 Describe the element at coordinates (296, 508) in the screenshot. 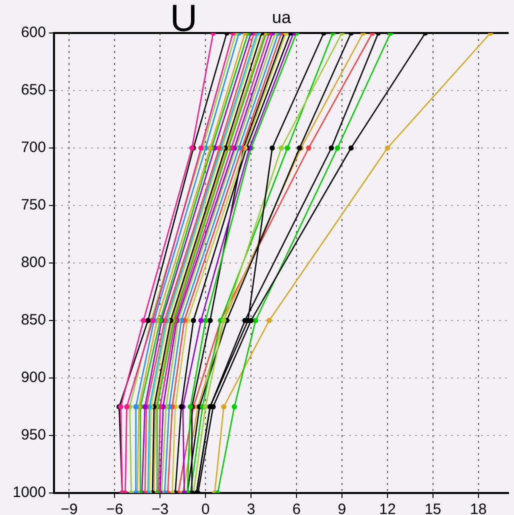

I see `x-tick-label: 6` at that location.